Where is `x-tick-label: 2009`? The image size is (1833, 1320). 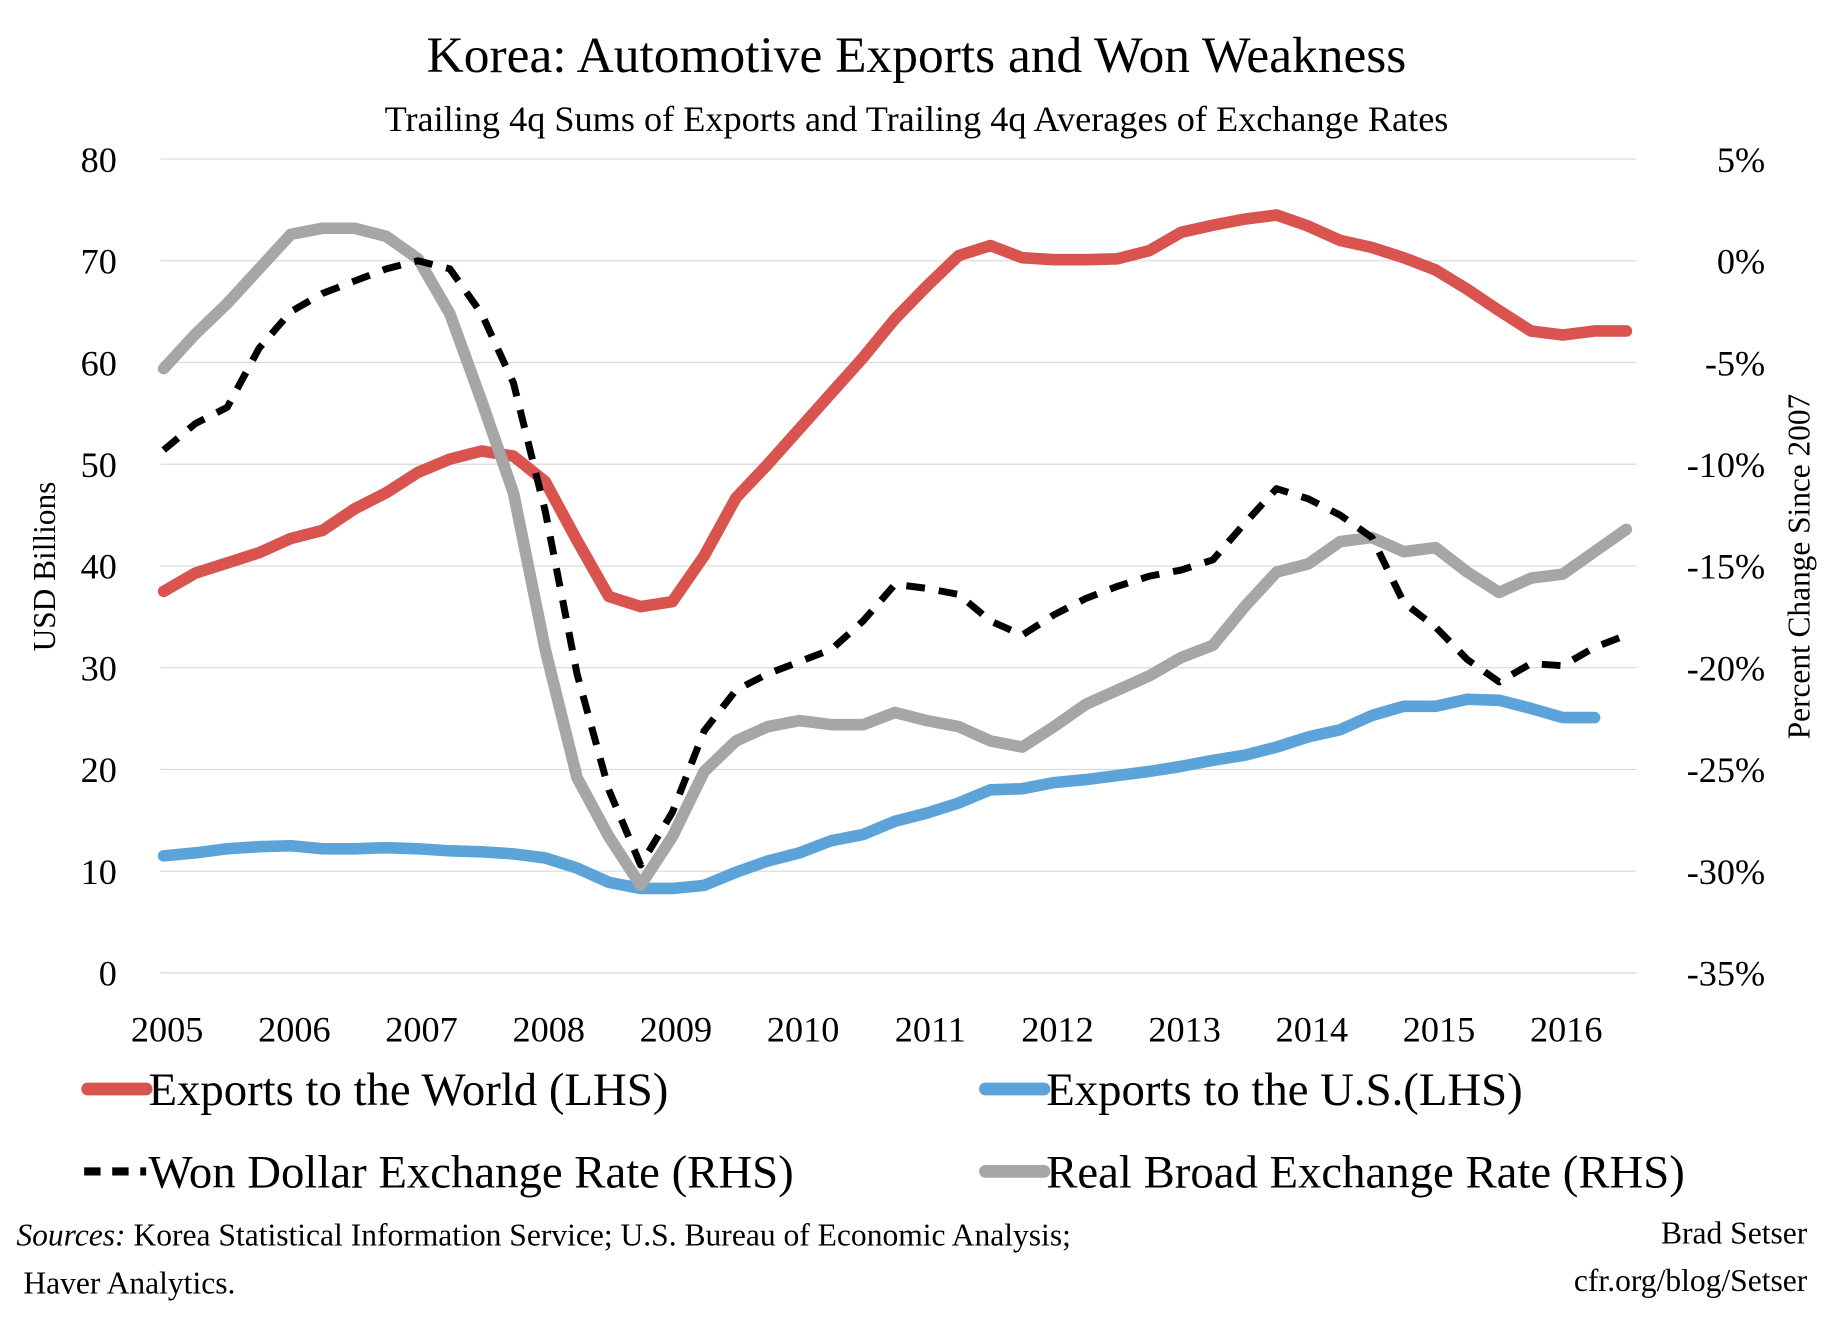 x-tick-label: 2009 is located at coordinates (676, 1029).